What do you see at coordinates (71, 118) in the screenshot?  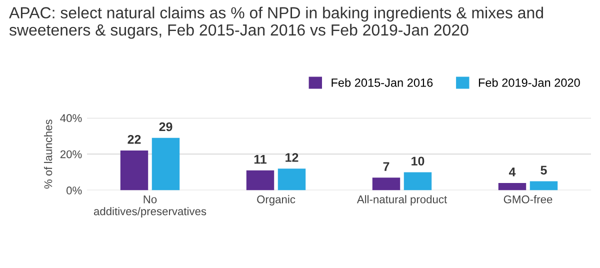 I see `y-tick-label: 40%` at bounding box center [71, 118].